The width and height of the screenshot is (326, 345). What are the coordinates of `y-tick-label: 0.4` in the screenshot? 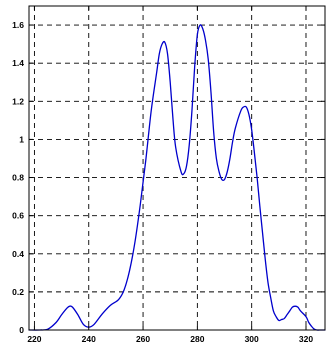 It's located at (18, 254).